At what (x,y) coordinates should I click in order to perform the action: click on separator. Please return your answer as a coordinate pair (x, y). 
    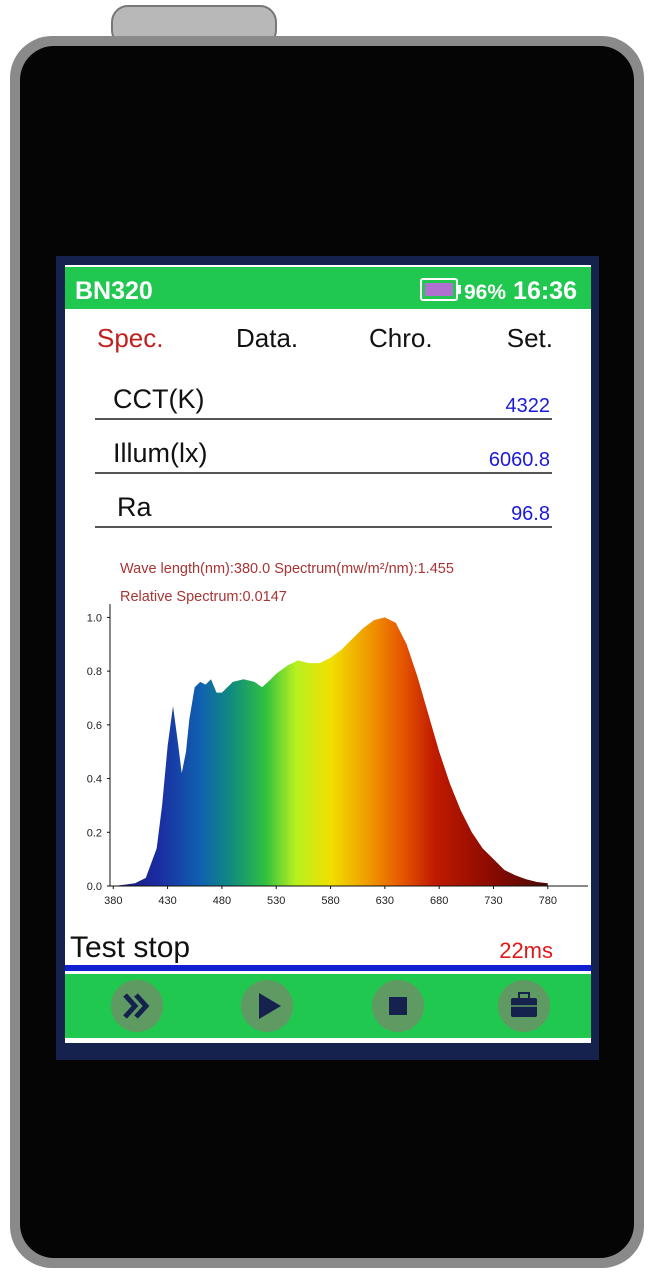
    Looking at the image, I should click on (328, 968).